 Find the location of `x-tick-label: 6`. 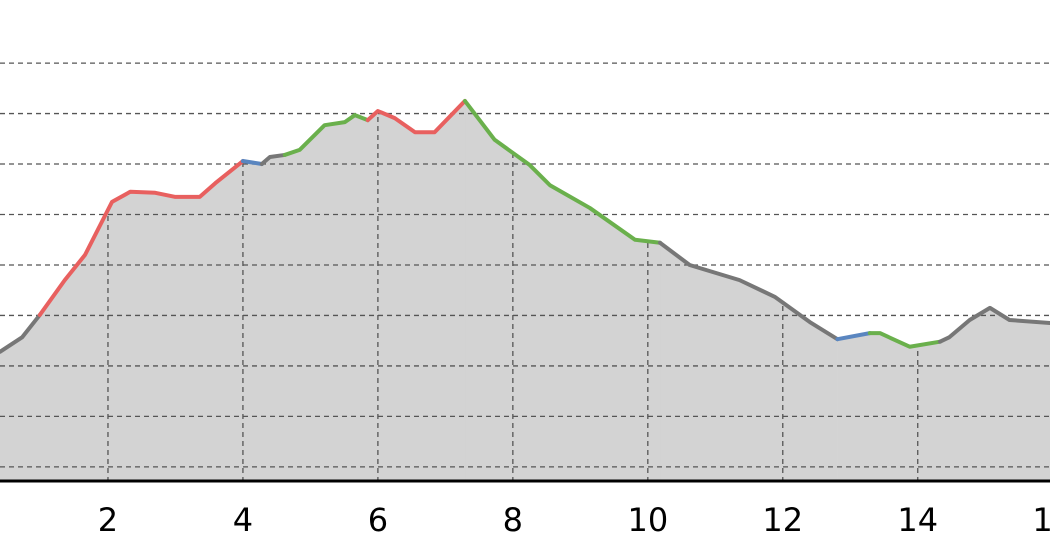

x-tick-label: 6 is located at coordinates (378, 520).